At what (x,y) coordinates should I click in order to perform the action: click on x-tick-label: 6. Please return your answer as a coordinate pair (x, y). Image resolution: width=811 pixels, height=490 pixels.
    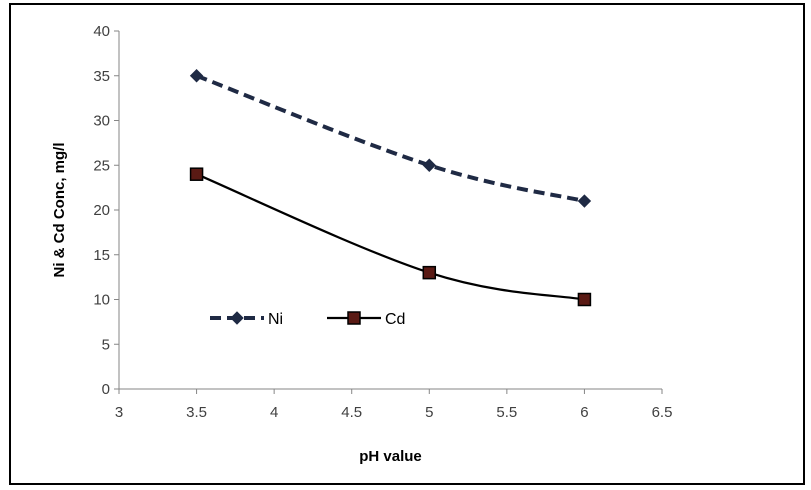
    Looking at the image, I should click on (584, 412).